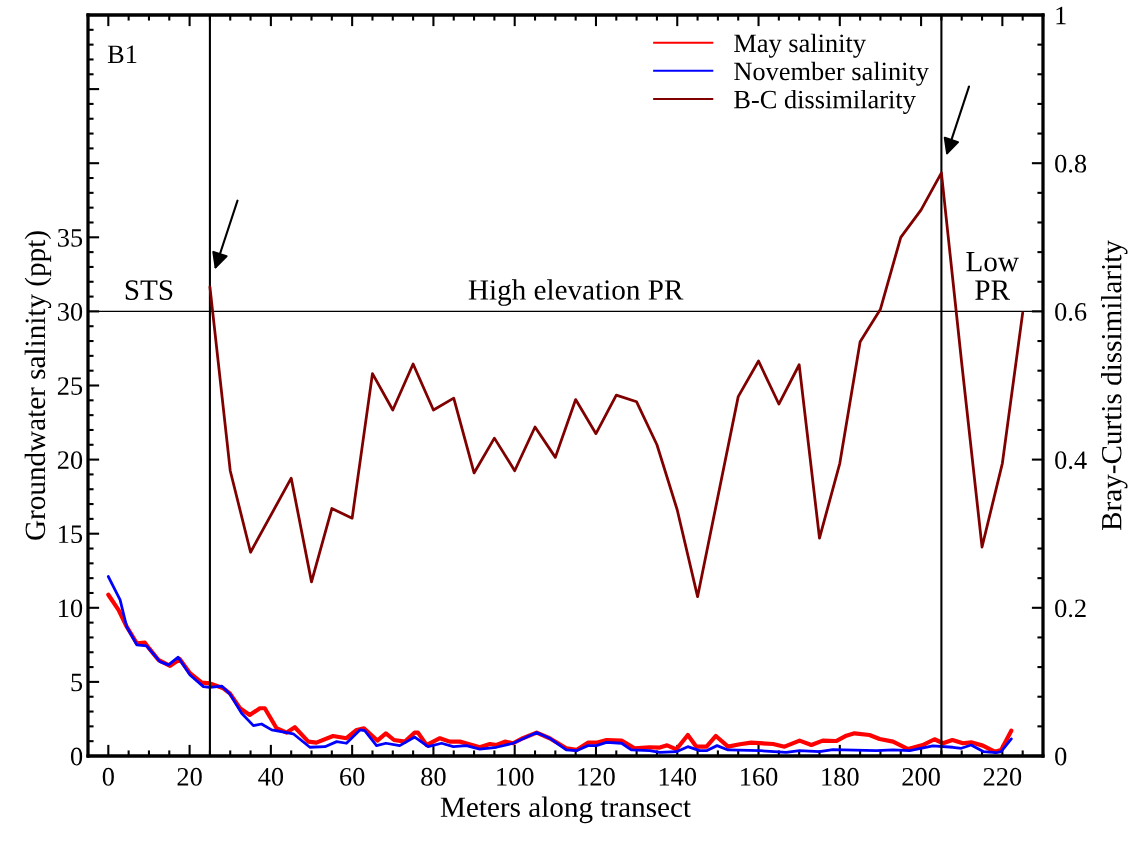 The image size is (1141, 843). What do you see at coordinates (831, 73) in the screenshot?
I see `legend-label: November salinity` at bounding box center [831, 73].